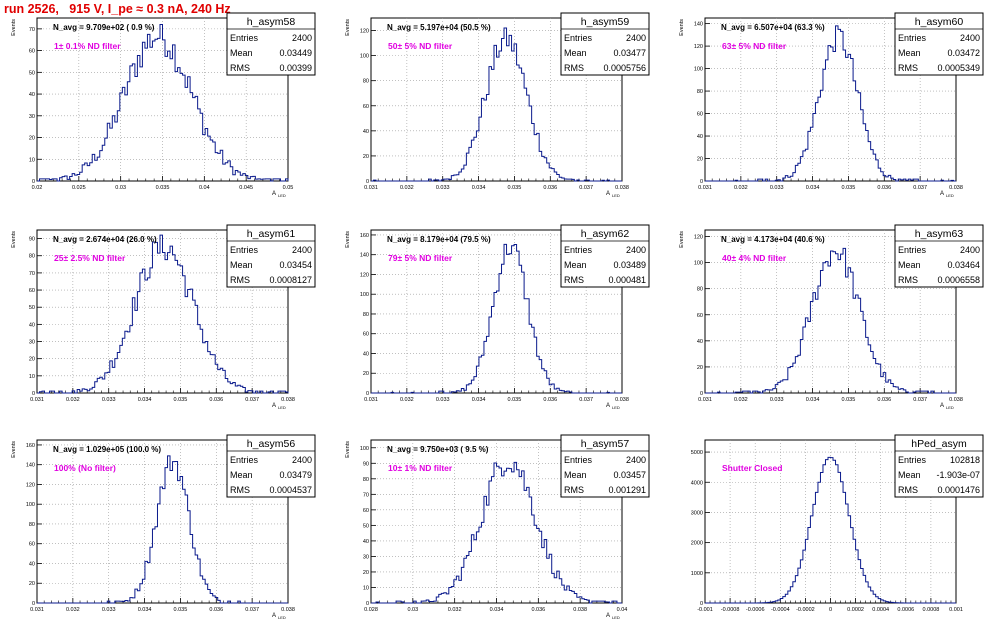  I want to click on stats-value: 0.001291, so click(627, 490).